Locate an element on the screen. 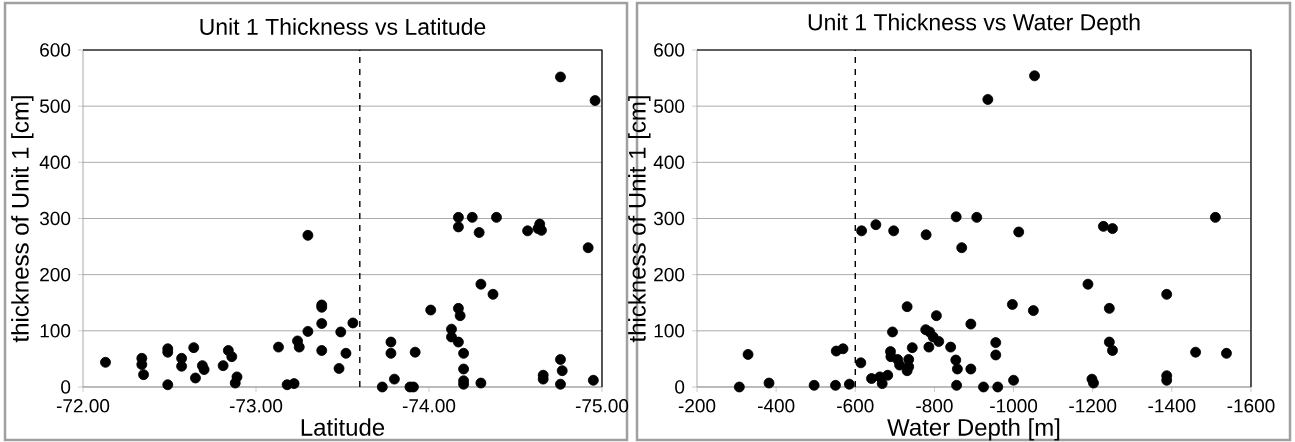 This screenshot has width=1295, height=442. x-tick-label: -75.00 is located at coordinates (602, 406).